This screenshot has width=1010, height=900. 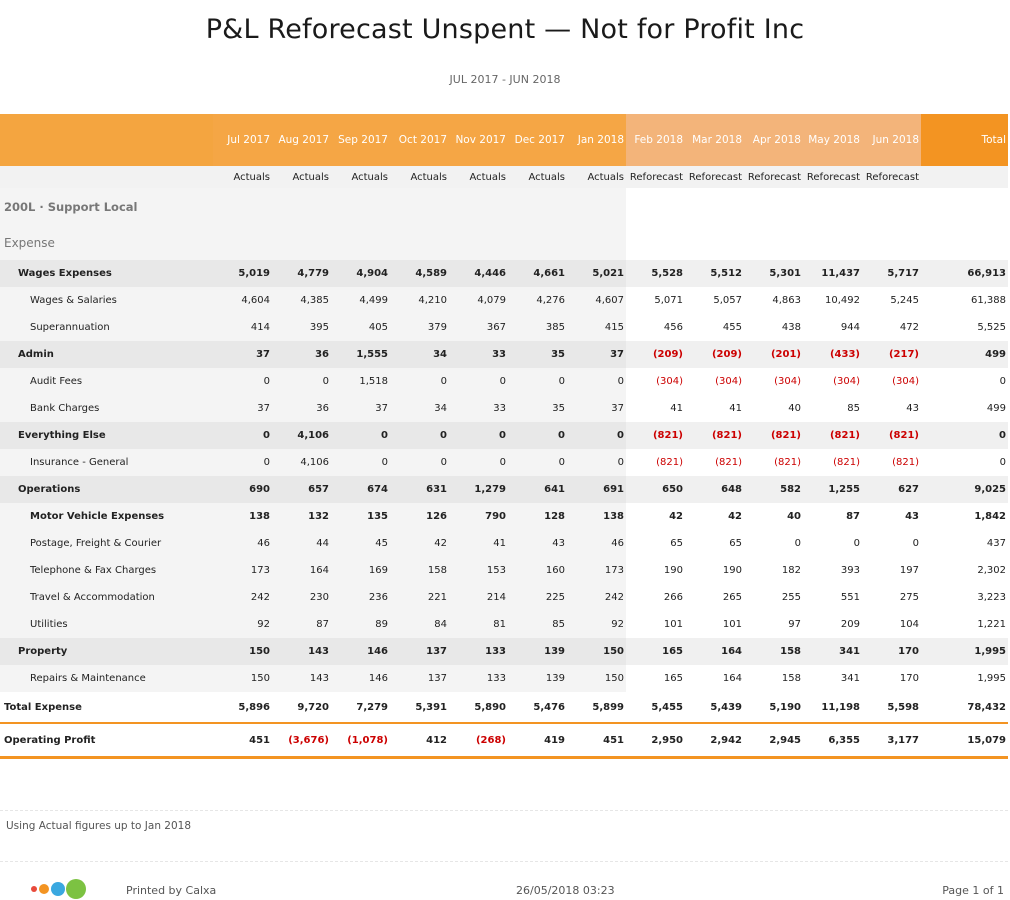 What do you see at coordinates (106, 489) in the screenshot?
I see `row-label: Operations` at bounding box center [106, 489].